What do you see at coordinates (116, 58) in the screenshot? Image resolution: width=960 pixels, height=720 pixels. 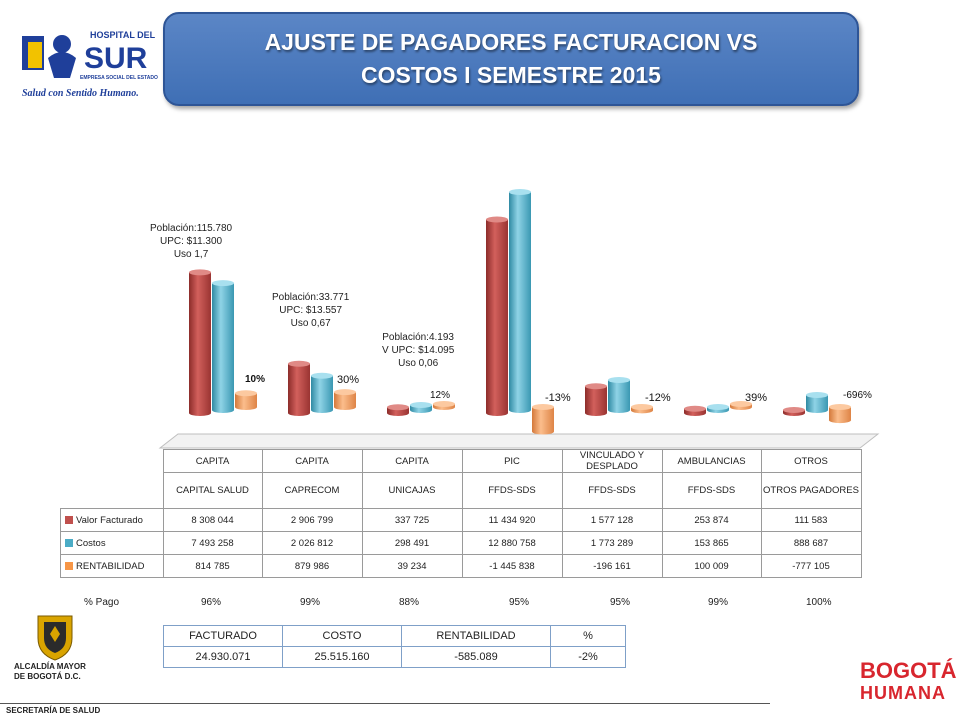 I see `hospital-sur: SUR` at bounding box center [116, 58].